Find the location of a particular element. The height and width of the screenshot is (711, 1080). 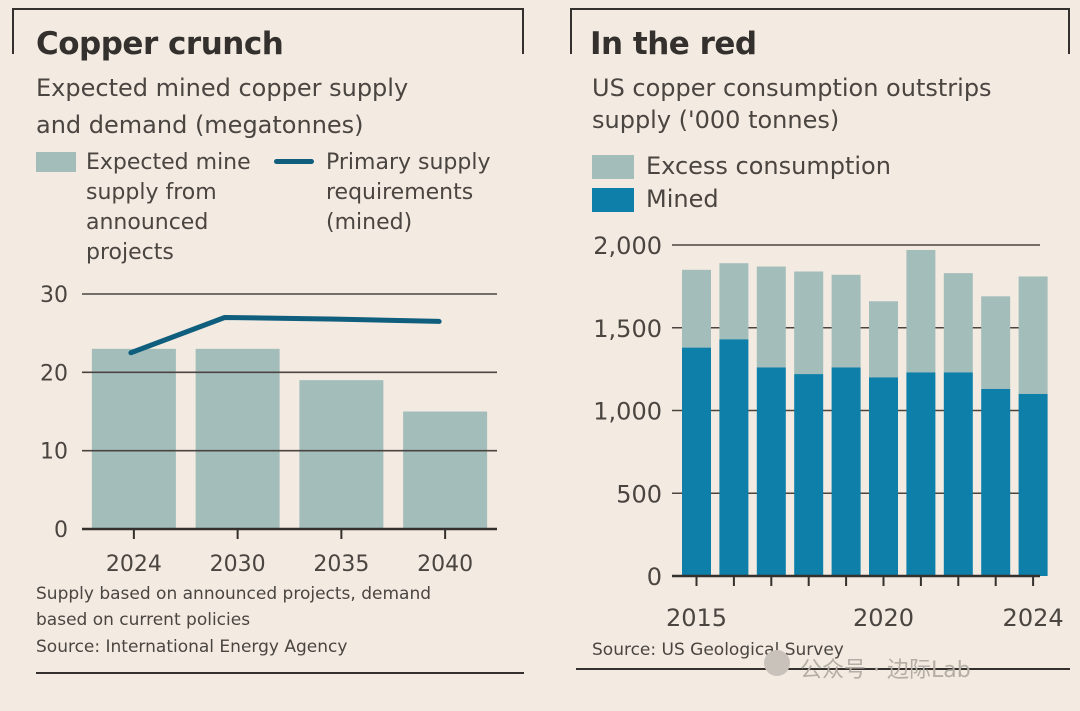

legend-line-swatch is located at coordinates (294, 161).